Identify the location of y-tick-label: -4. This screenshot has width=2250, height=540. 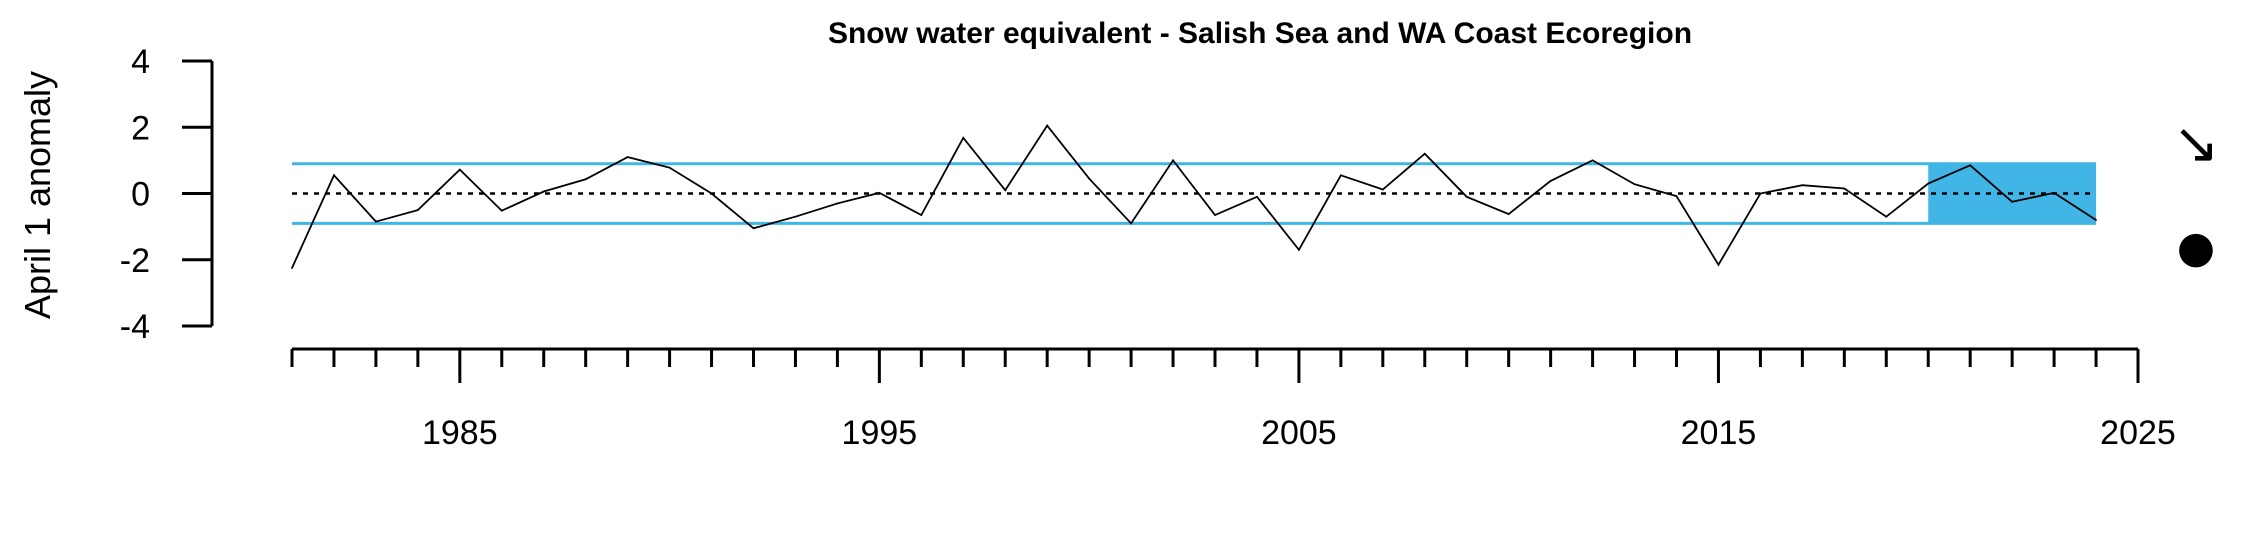
(135, 327).